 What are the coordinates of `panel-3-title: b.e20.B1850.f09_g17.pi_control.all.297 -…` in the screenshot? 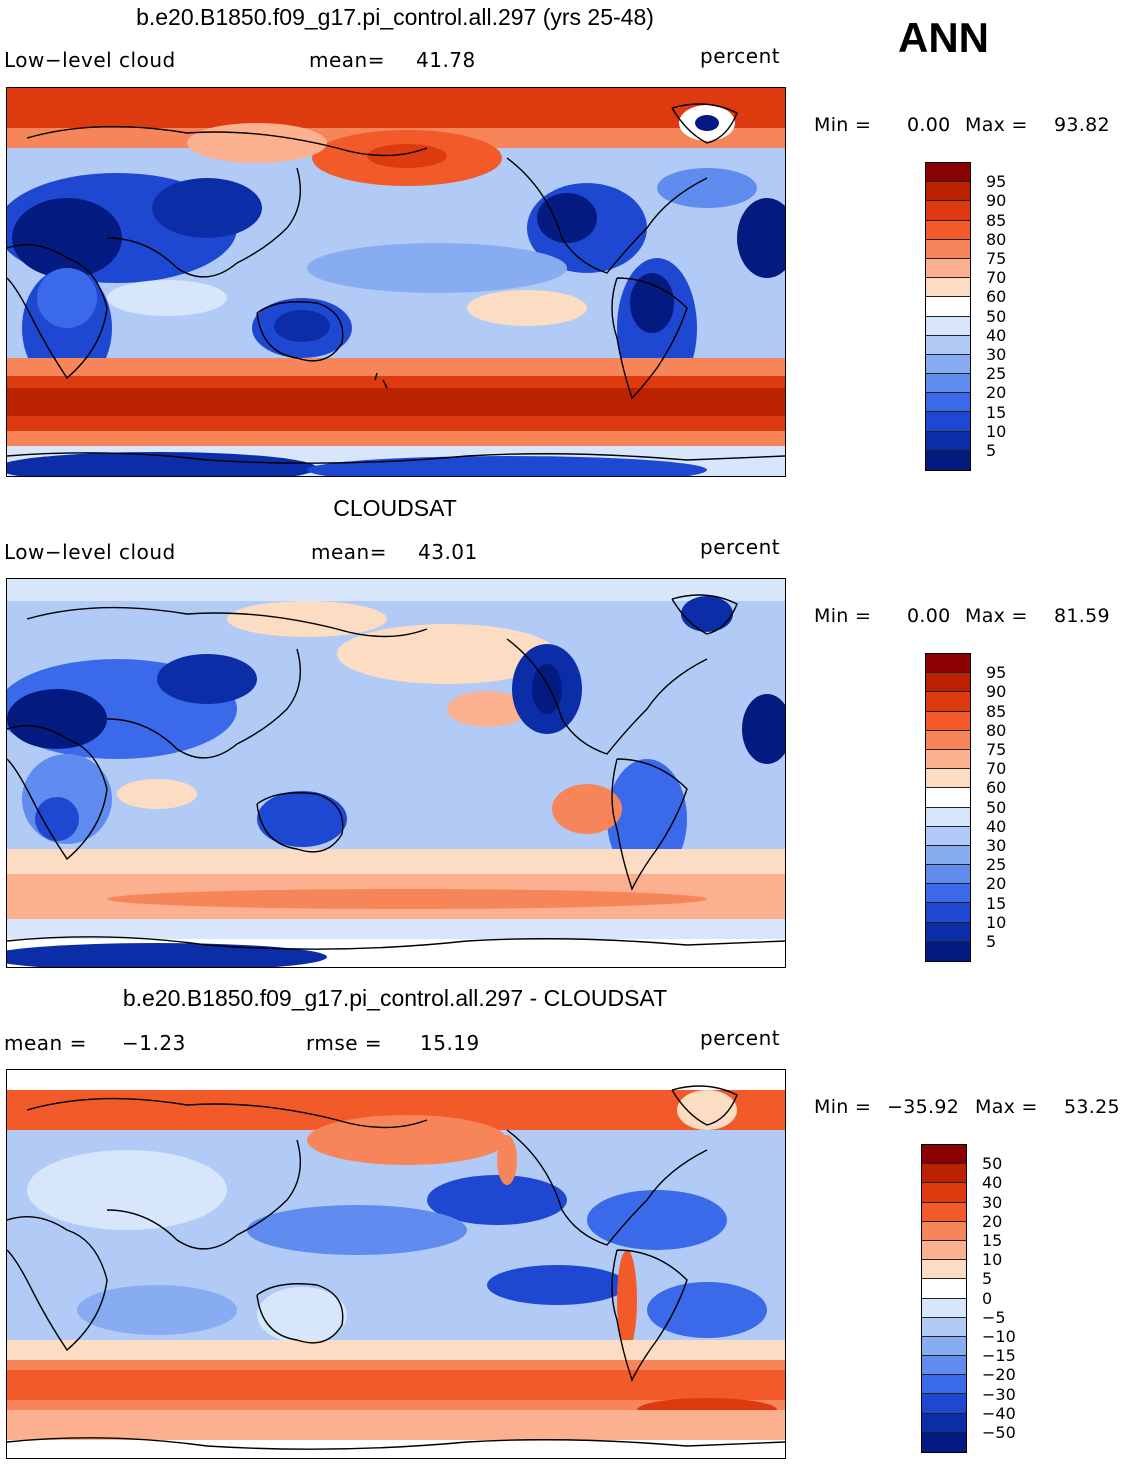 It's located at (395, 998).